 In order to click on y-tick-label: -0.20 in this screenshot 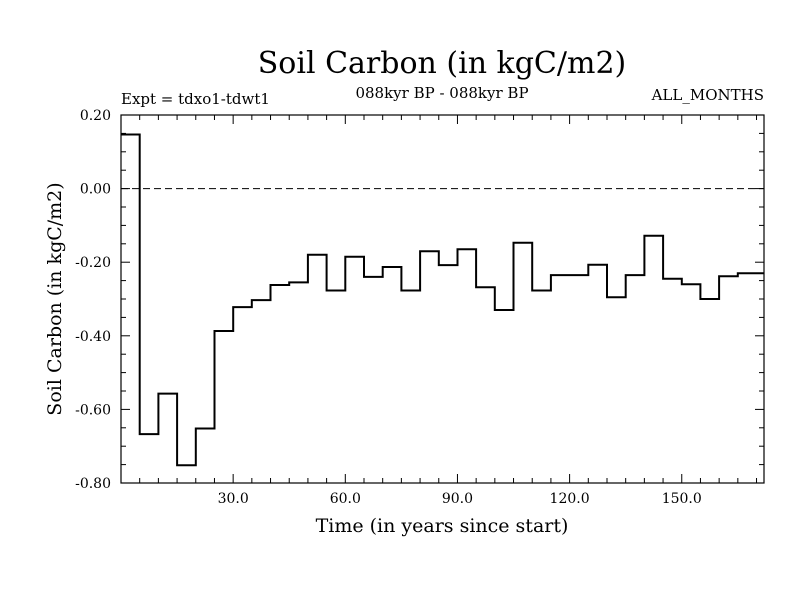, I will do `click(93, 263)`.